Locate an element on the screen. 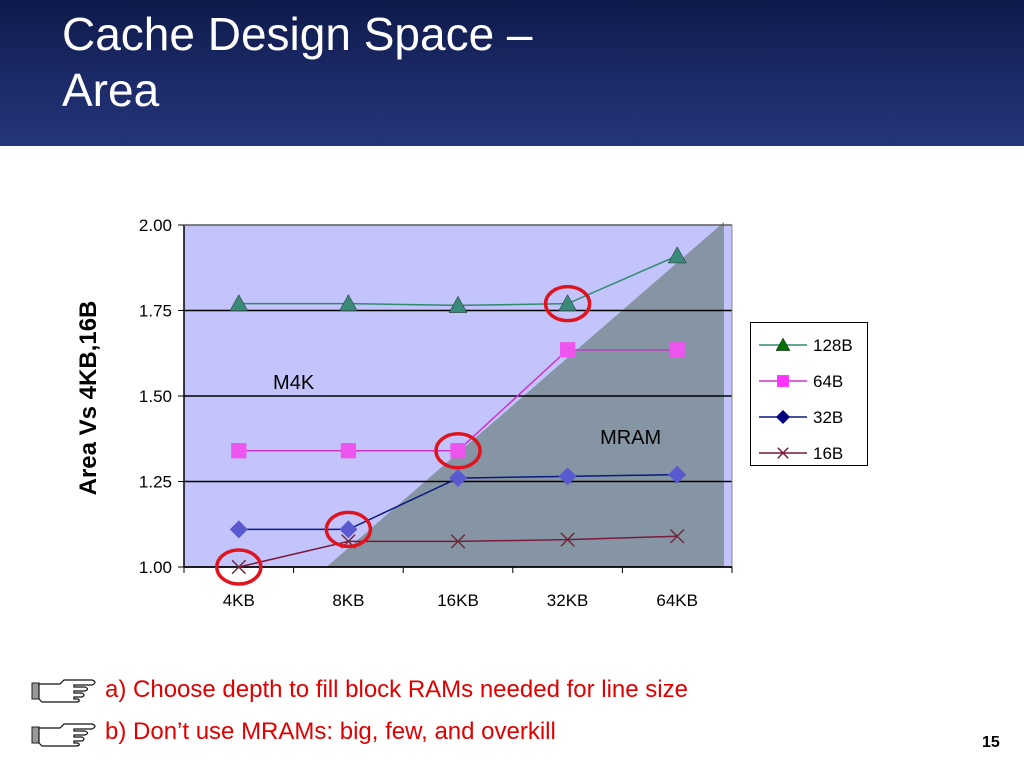  y-tick-label: 2.00 is located at coordinates (155, 225).